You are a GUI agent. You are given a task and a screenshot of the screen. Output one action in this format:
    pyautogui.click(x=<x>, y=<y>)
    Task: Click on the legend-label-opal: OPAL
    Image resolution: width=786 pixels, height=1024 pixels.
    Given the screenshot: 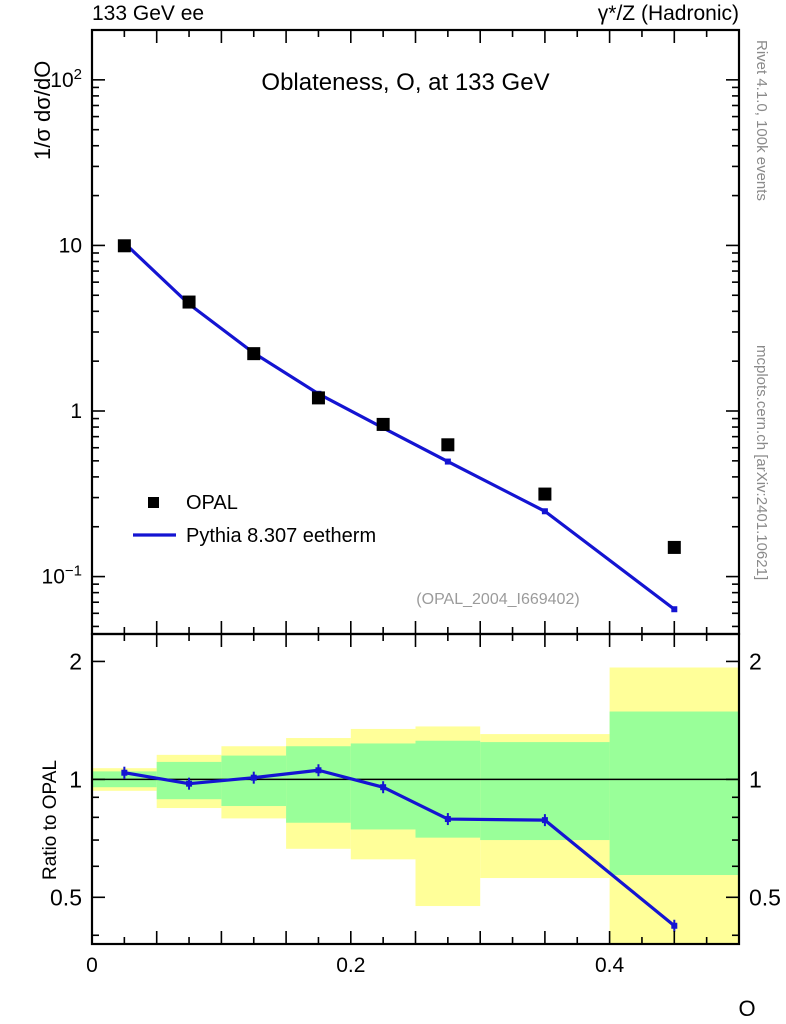 What is the action you would take?
    pyautogui.click(x=212, y=503)
    